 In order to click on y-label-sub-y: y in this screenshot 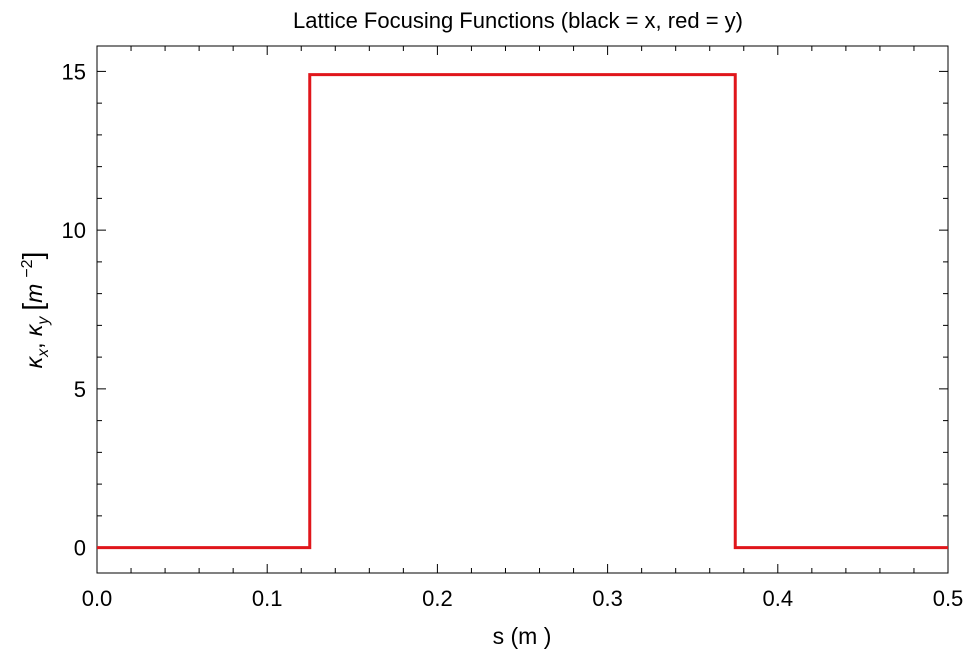, I will do `click(43, 321)`.